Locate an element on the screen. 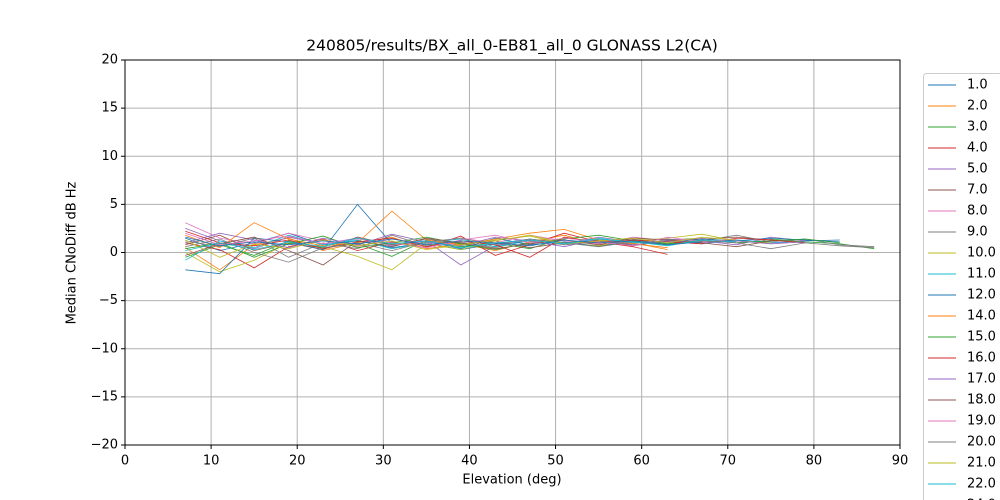 The image size is (1000, 500). legend-label: 9.0 is located at coordinates (977, 232).